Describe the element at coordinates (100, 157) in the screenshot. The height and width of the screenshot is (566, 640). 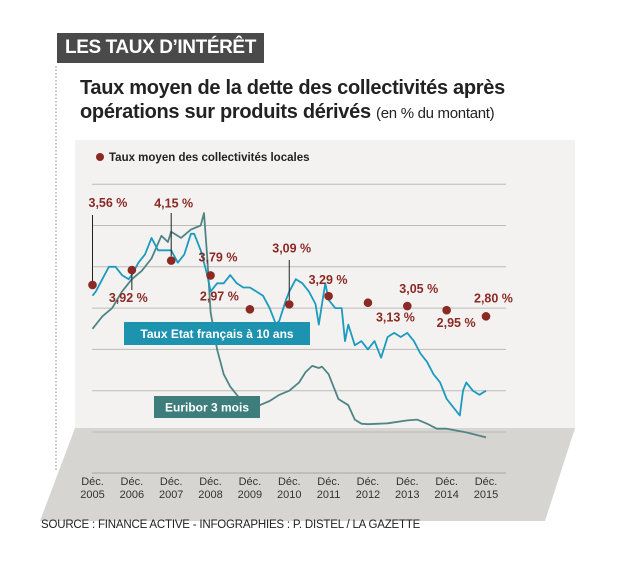
I see `legend-dot-icon` at that location.